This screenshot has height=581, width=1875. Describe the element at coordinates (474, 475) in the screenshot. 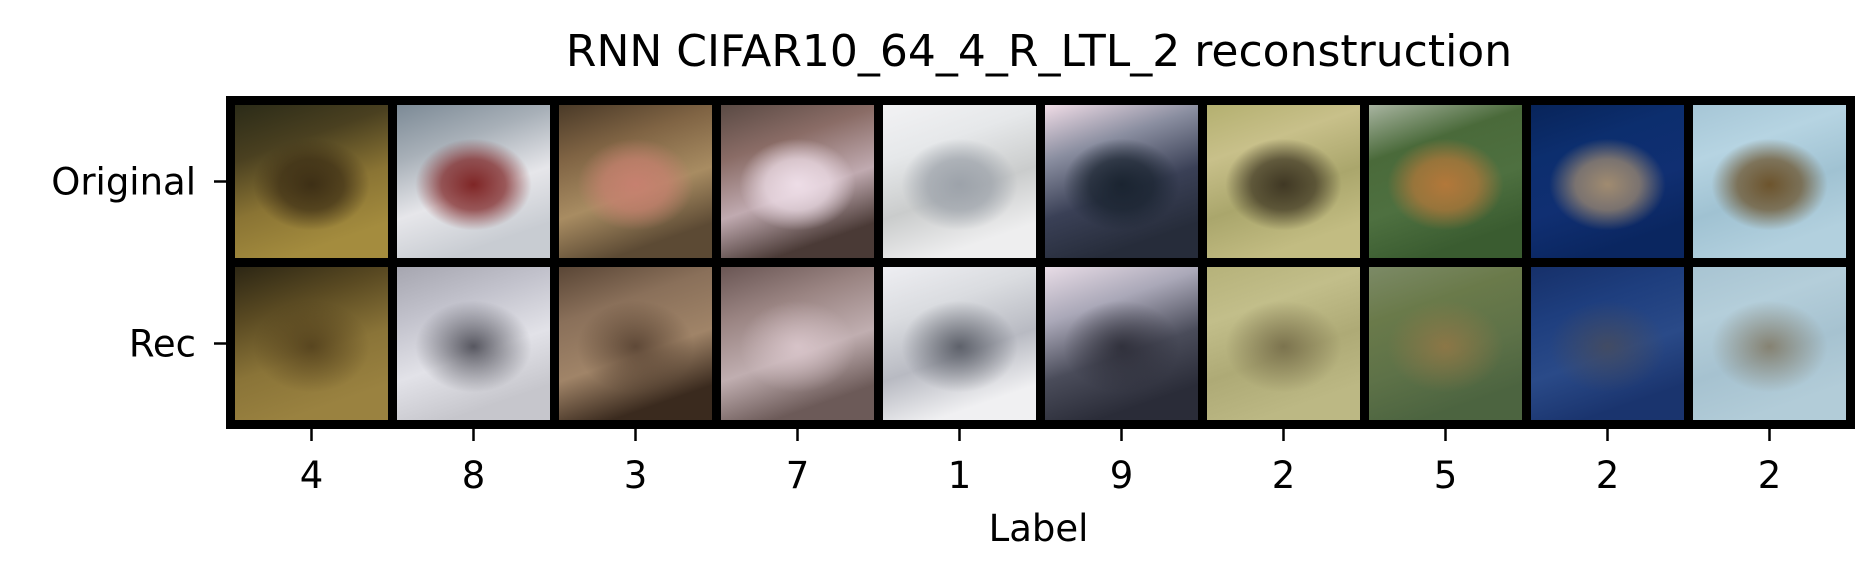

I see `x-tick-label: 8` at that location.